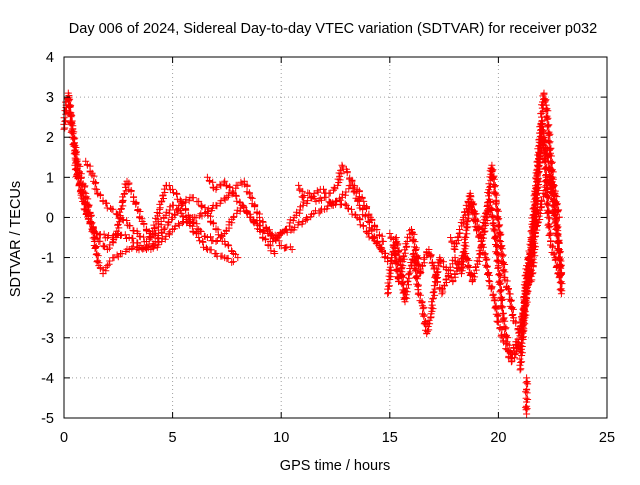 The height and width of the screenshot is (485, 640). What do you see at coordinates (50, 218) in the screenshot?
I see `y-tick-label: 0` at bounding box center [50, 218].